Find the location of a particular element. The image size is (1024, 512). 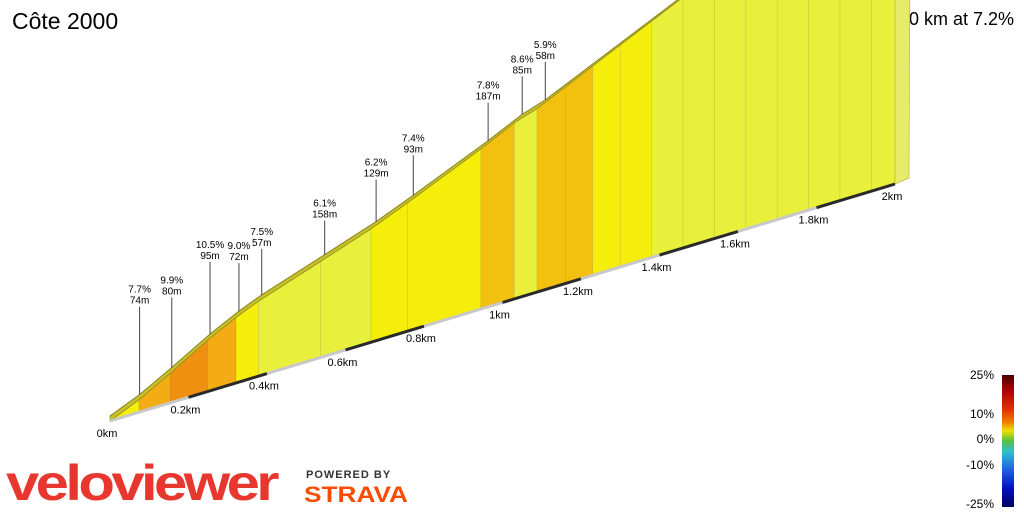

segment-length-label: 129m is located at coordinates (376, 174).